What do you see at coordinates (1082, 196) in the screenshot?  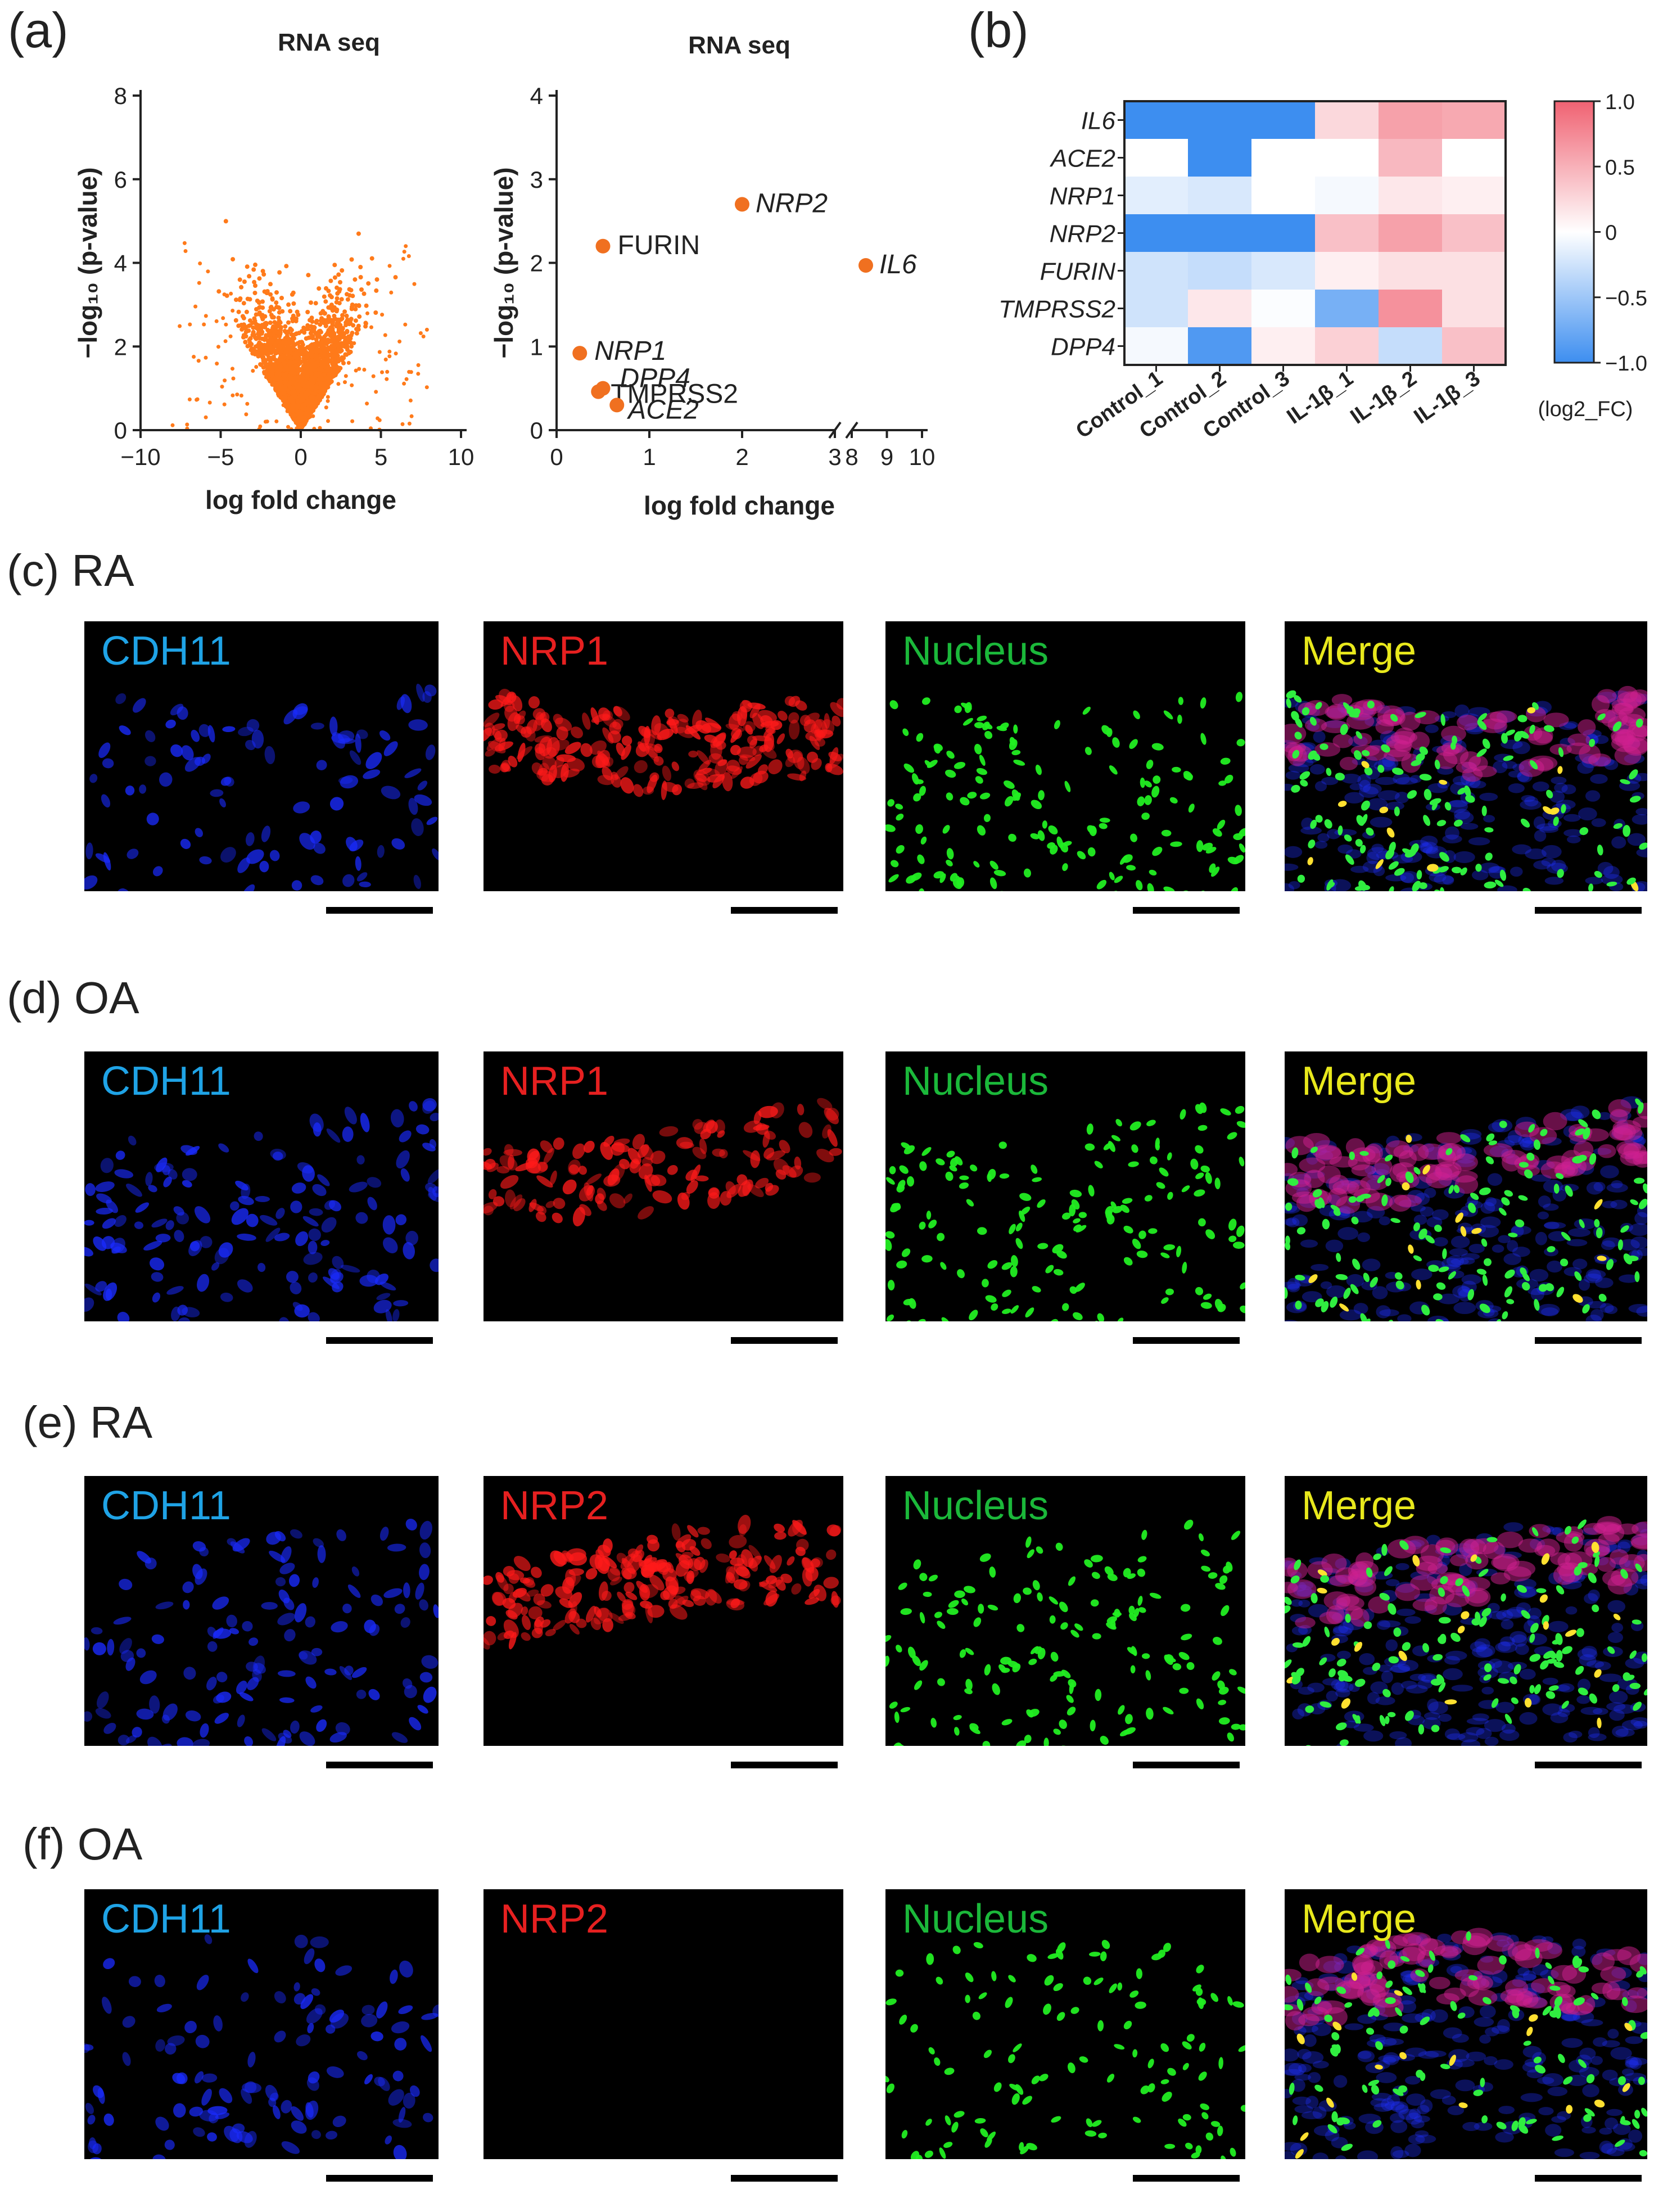 I see `heatmap-row-label: NRP1` at bounding box center [1082, 196].